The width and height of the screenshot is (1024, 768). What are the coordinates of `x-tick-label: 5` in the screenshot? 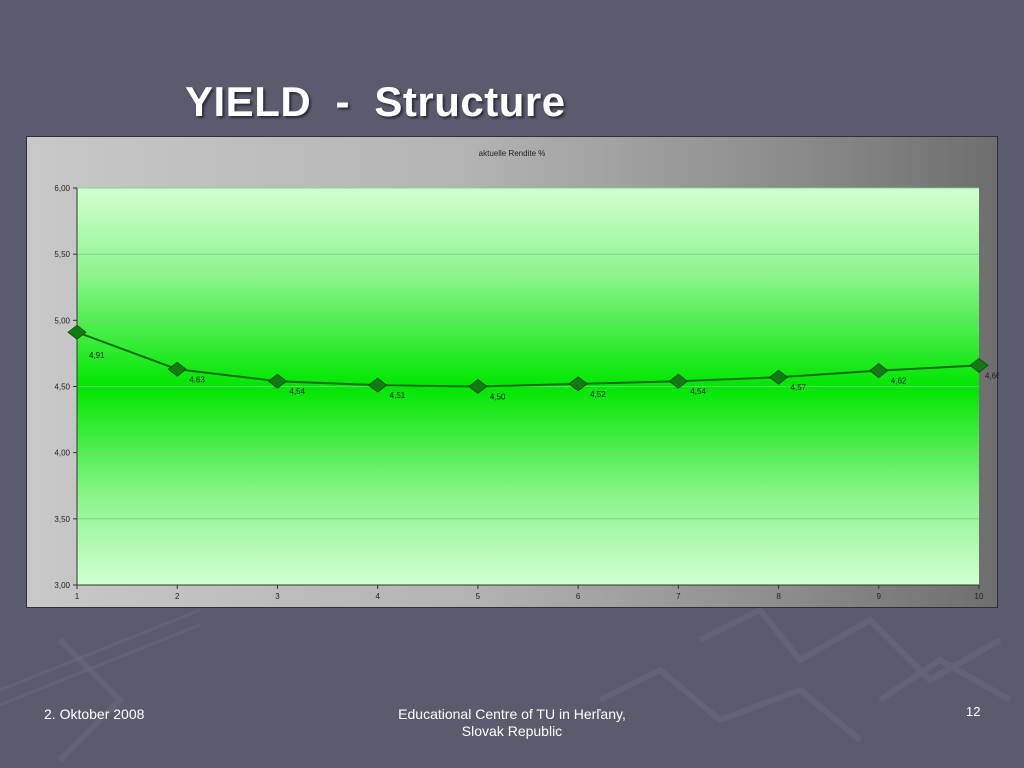 It's located at (478, 596).